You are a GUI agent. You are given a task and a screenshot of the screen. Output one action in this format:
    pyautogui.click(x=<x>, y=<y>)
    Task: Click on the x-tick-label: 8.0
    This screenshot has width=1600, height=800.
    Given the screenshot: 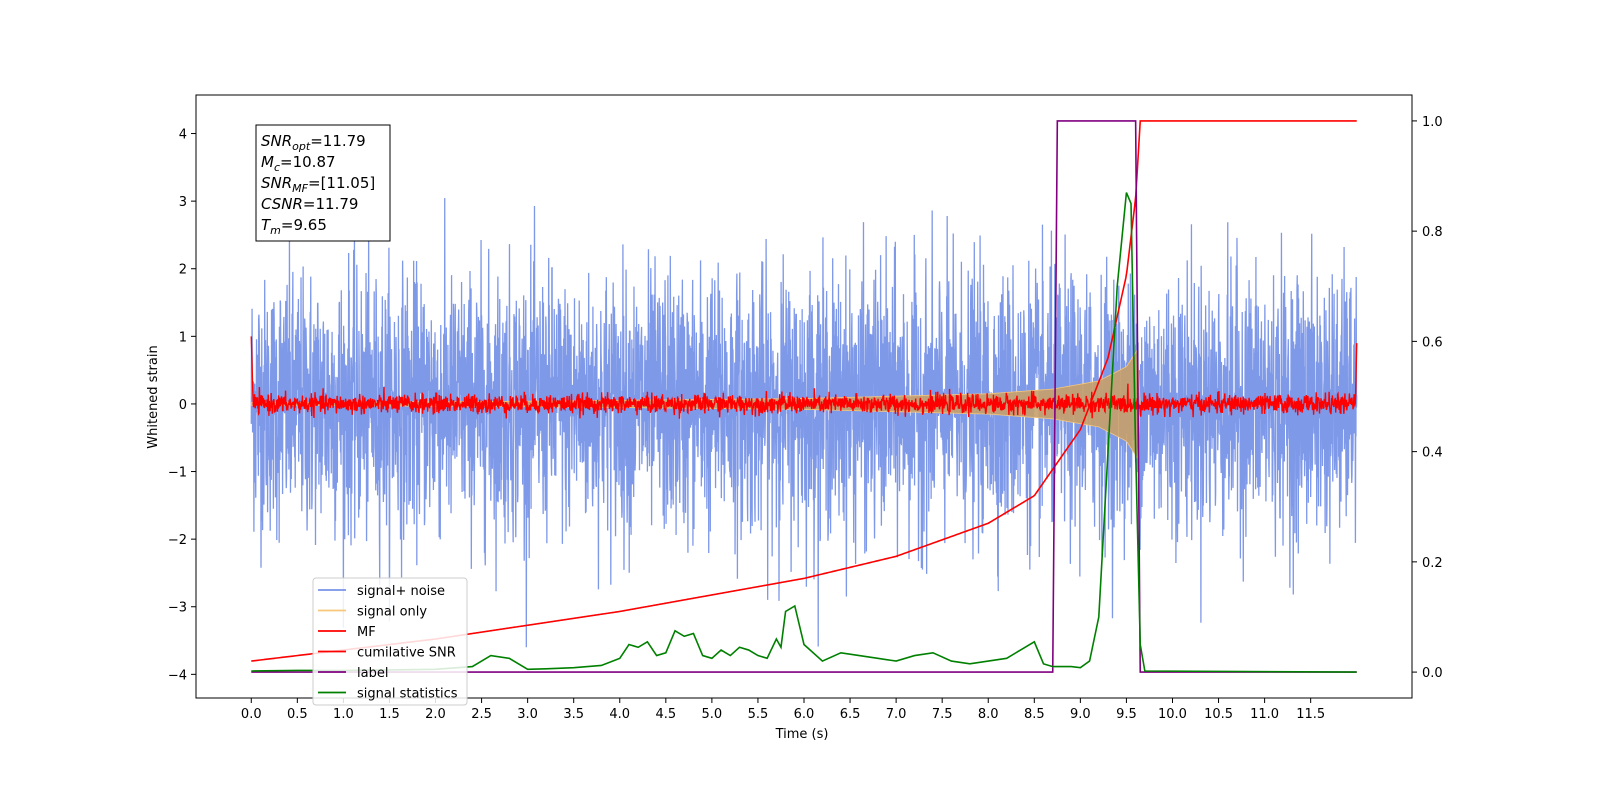 What is the action you would take?
    pyautogui.click(x=988, y=714)
    